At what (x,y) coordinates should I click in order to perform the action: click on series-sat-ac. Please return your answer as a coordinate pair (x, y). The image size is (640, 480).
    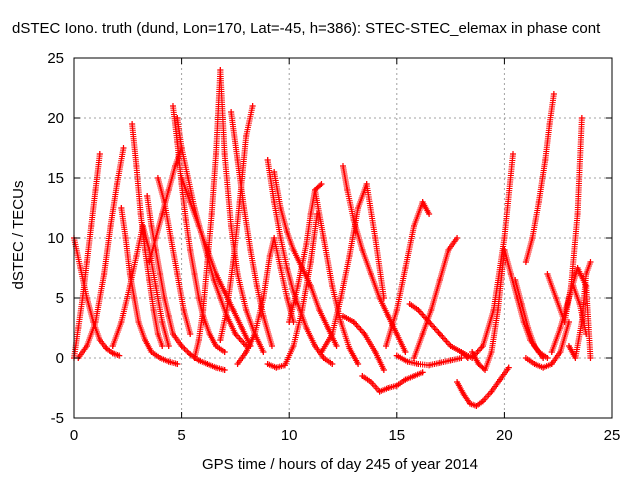
    Looking at the image, I should click on (436, 298).